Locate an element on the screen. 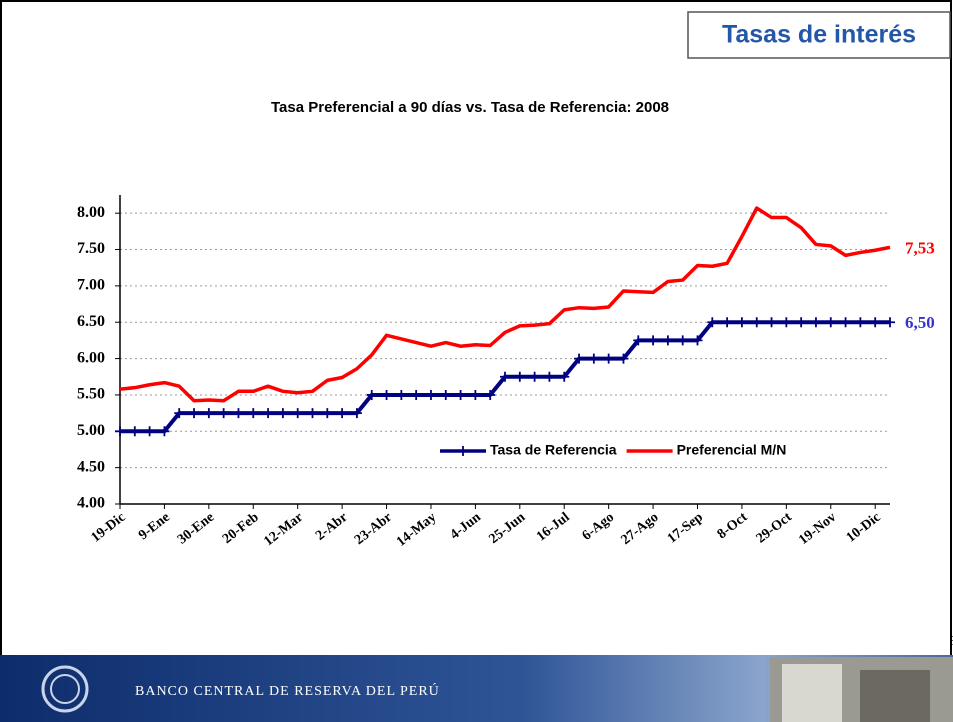  y-tick-label: 5.00 is located at coordinates (91, 430).